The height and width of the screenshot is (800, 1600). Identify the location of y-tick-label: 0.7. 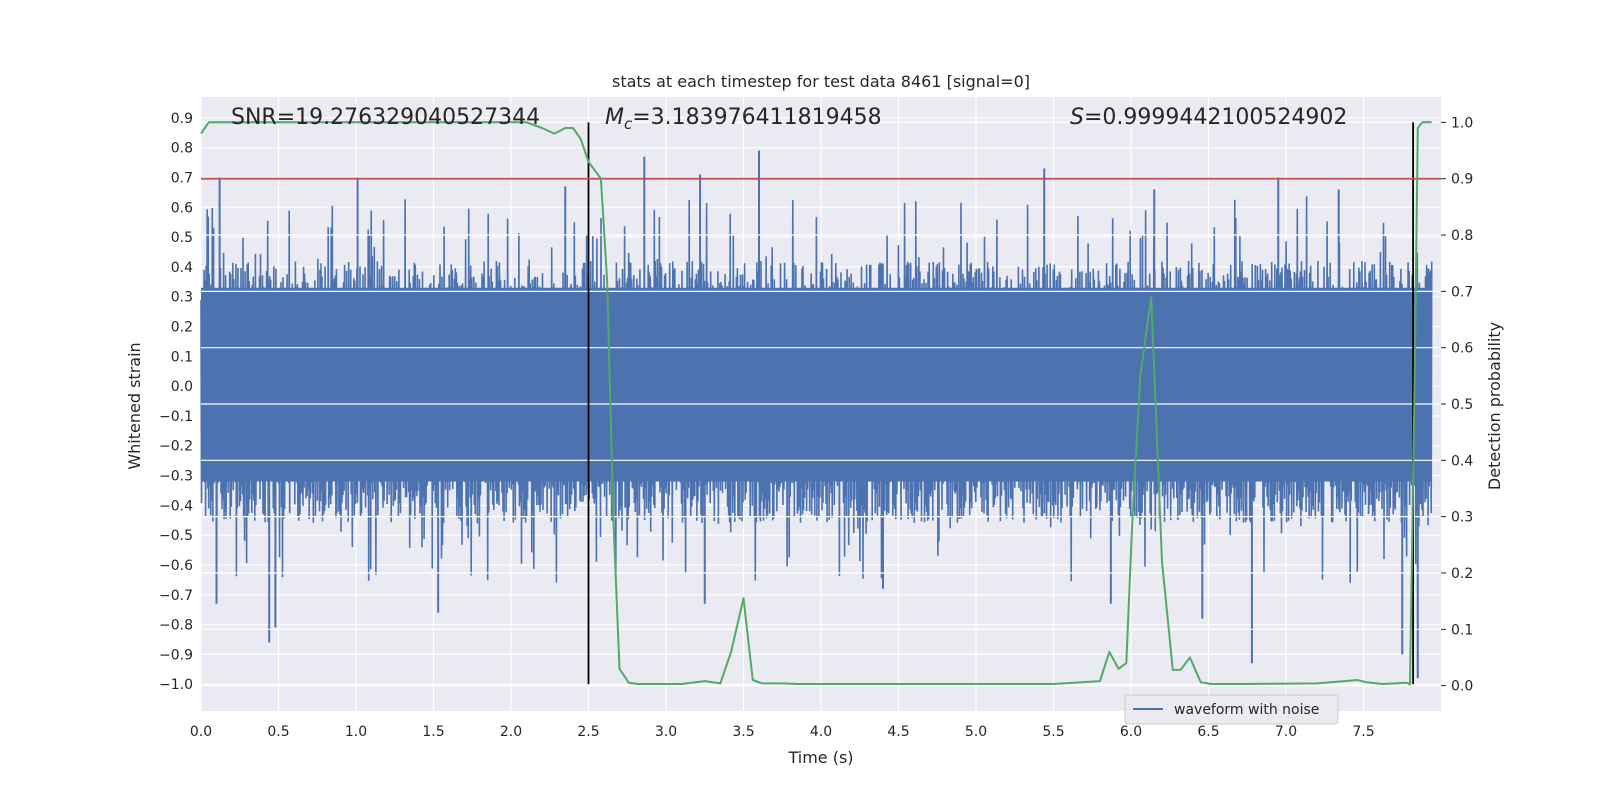
(182, 178).